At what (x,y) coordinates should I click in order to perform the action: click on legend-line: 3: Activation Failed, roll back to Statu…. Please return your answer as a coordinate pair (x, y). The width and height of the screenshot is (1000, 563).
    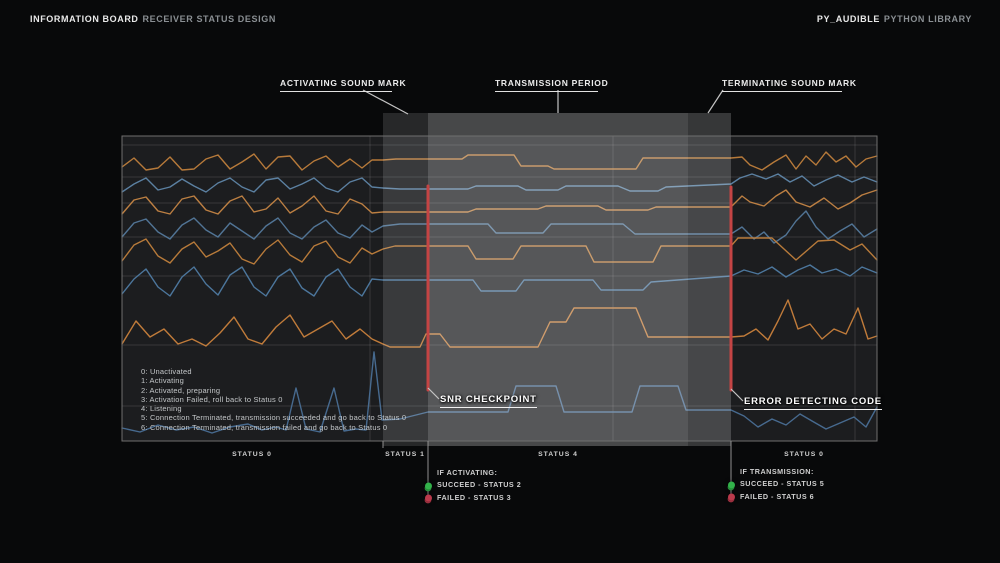
    Looking at the image, I should click on (212, 399).